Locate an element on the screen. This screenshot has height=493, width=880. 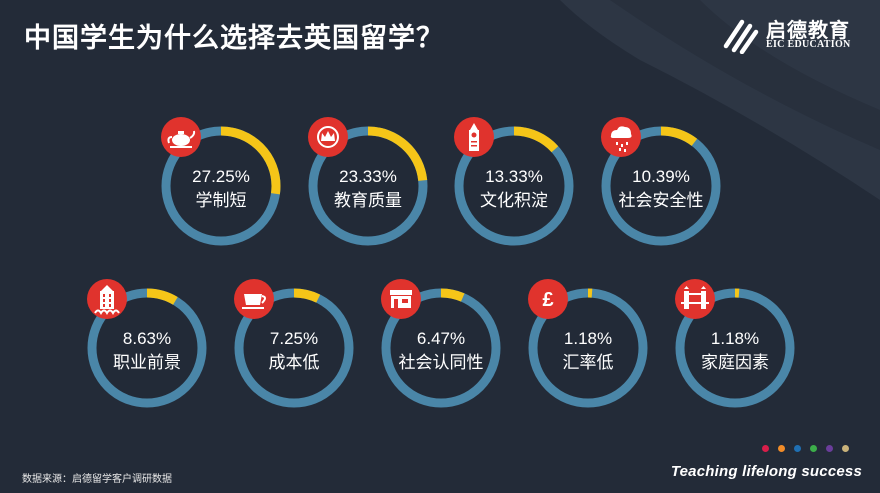
donut-category-label: 学制短 is located at coordinates (221, 200).